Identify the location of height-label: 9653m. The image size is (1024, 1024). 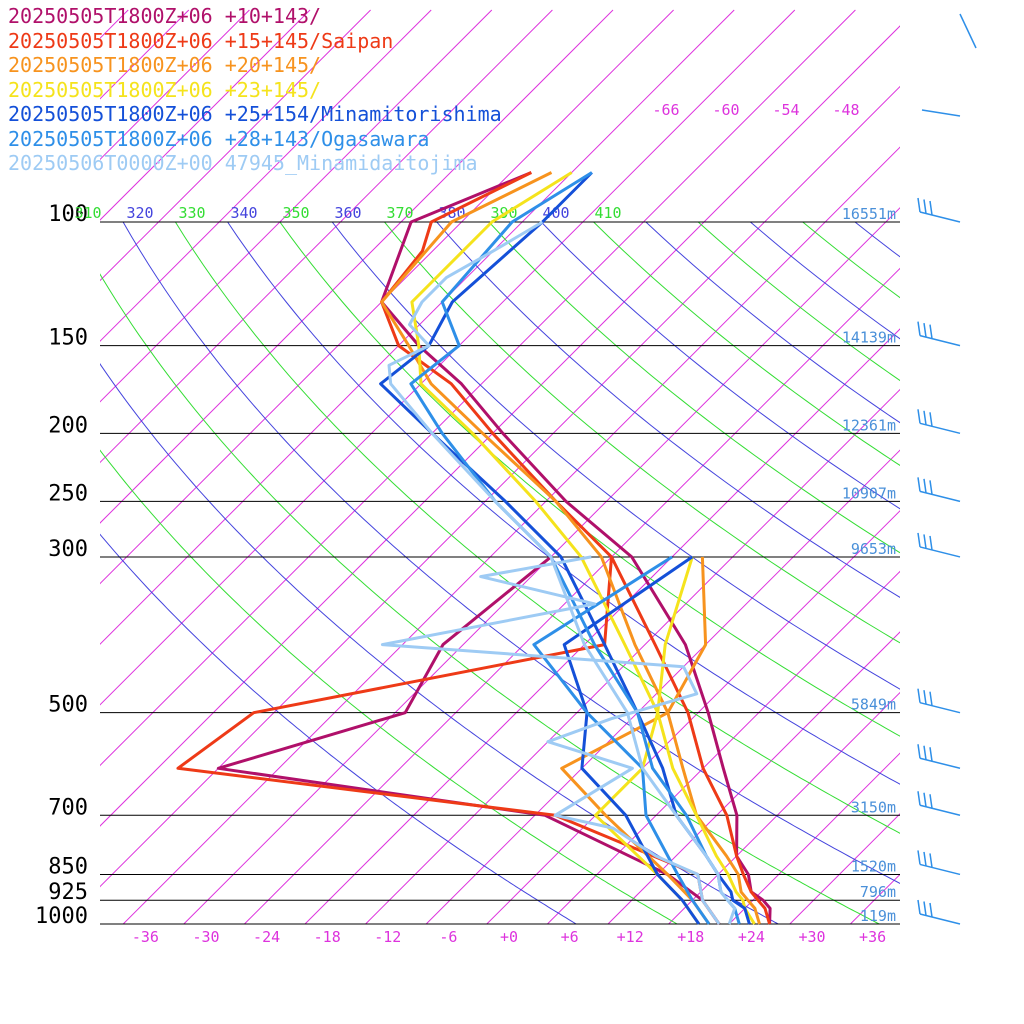
(873, 549).